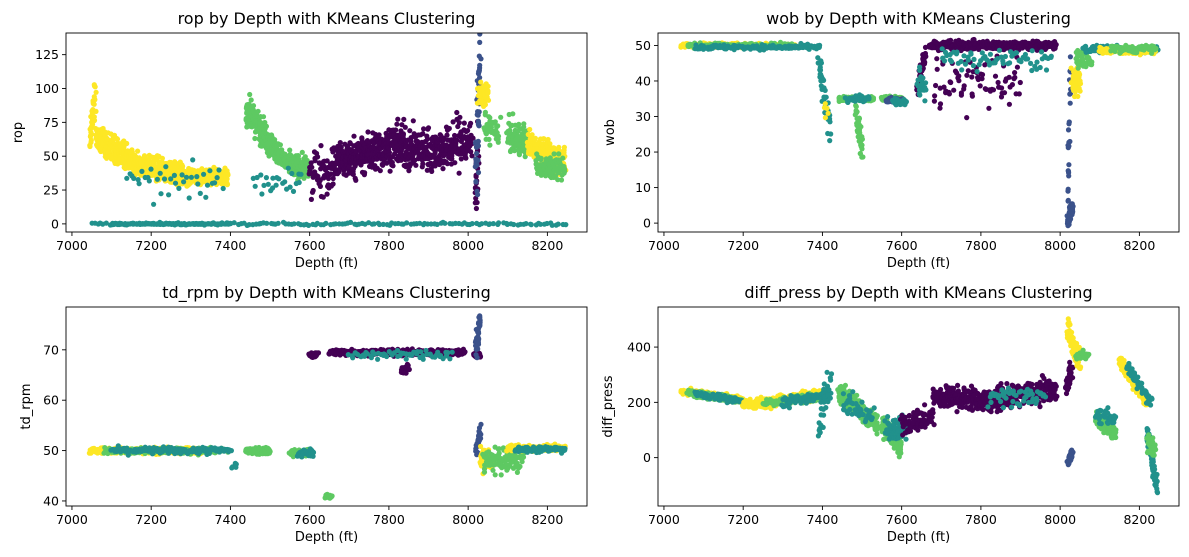 The width and height of the screenshot is (1189, 557). I want to click on x-tick-label: 8200, so click(547, 245).